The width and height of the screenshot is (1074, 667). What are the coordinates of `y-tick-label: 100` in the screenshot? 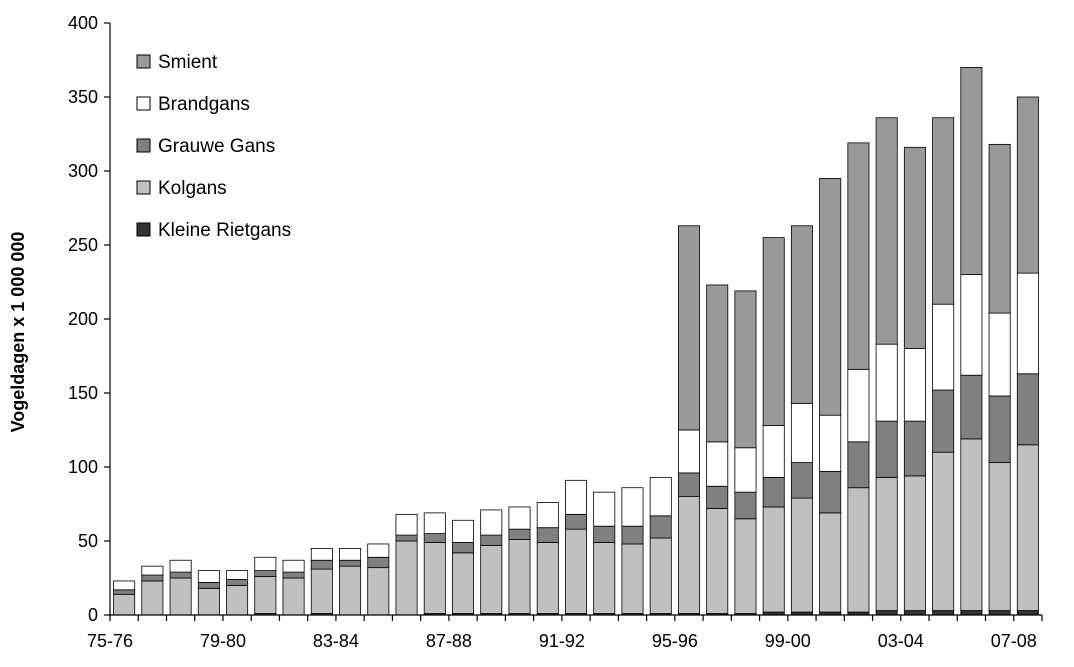 It's located at (83, 467).